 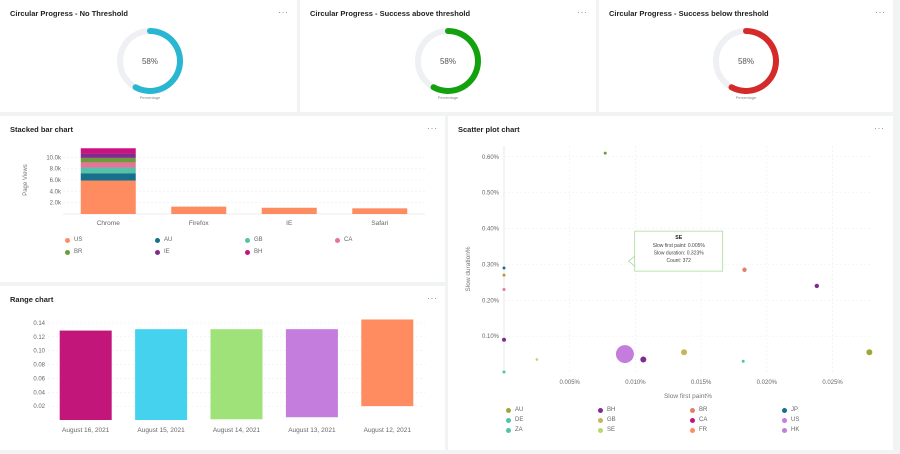 What do you see at coordinates (379, 223) in the screenshot?
I see `x-tick-label: Safari` at bounding box center [379, 223].